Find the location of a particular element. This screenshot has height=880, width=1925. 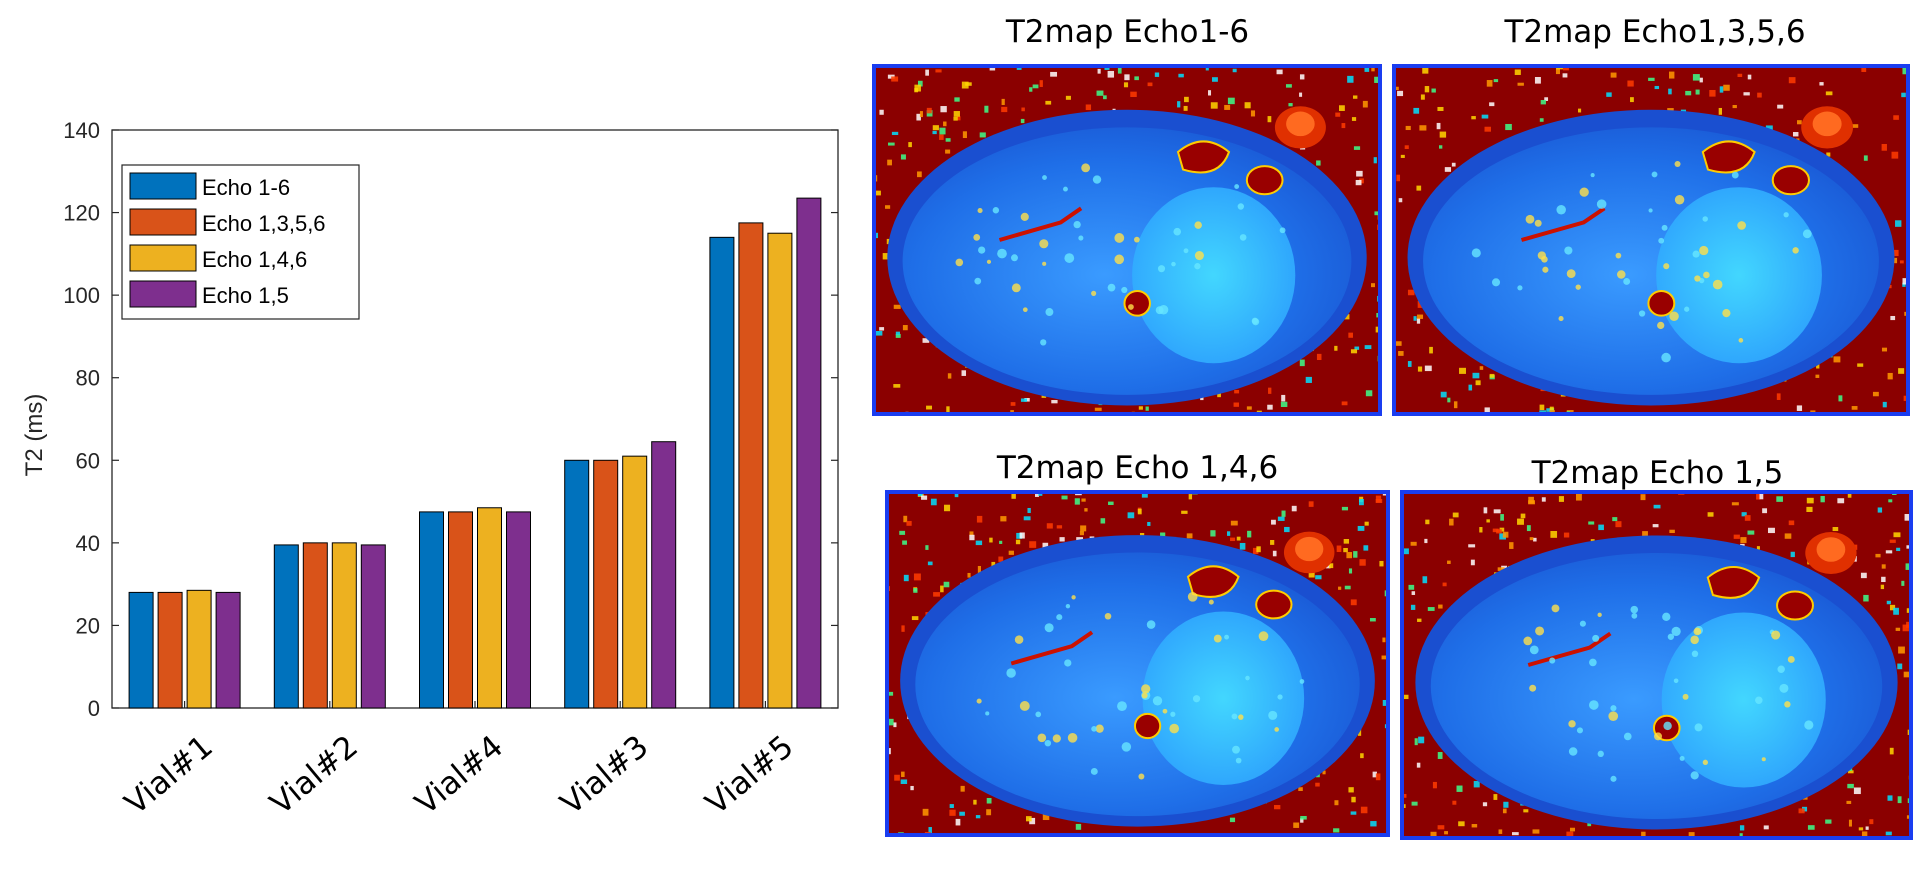

y-tick-label: 20 is located at coordinates (88, 625).